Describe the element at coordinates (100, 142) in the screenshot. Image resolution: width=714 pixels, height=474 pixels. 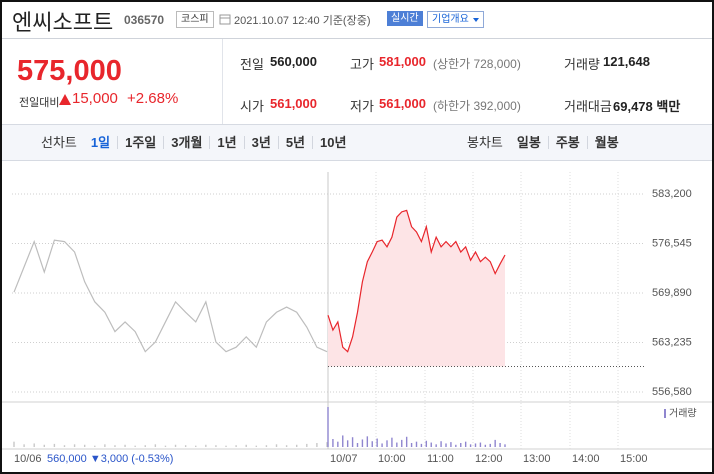
I see `period-tab: 1일` at that location.